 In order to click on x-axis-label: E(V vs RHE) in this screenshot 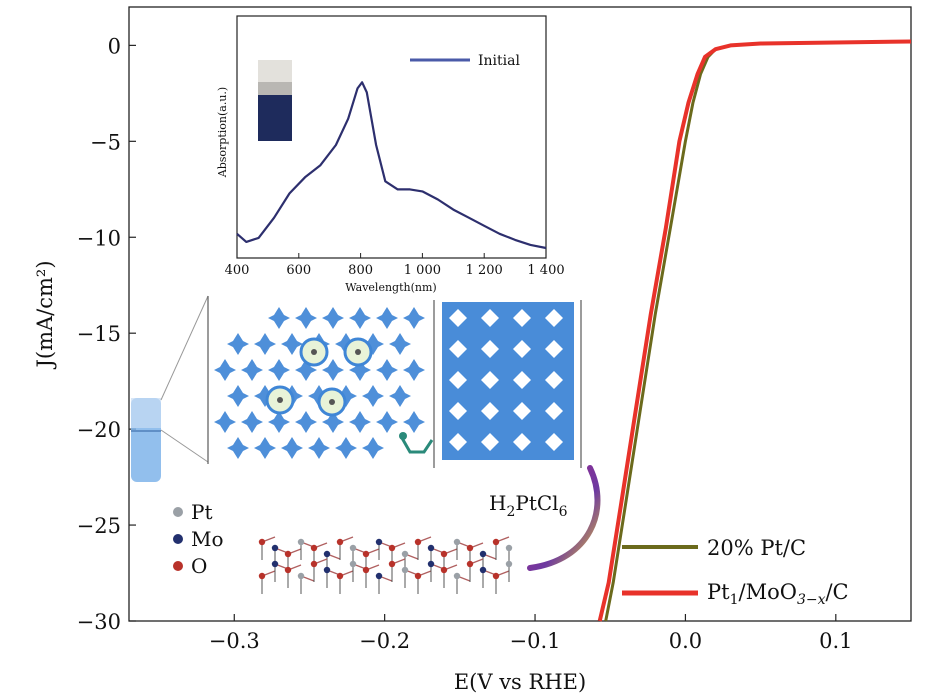, I will do `click(520, 682)`.